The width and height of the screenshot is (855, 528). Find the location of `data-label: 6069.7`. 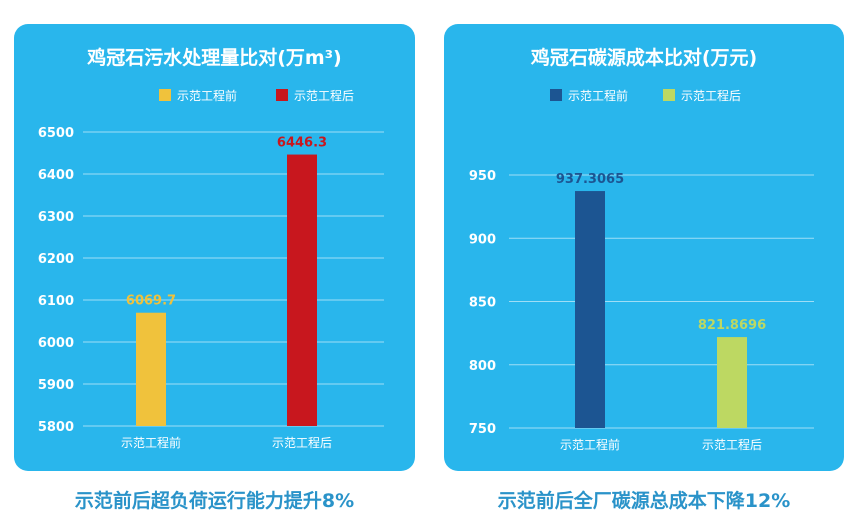

data-label: 6069.7 is located at coordinates (151, 301).